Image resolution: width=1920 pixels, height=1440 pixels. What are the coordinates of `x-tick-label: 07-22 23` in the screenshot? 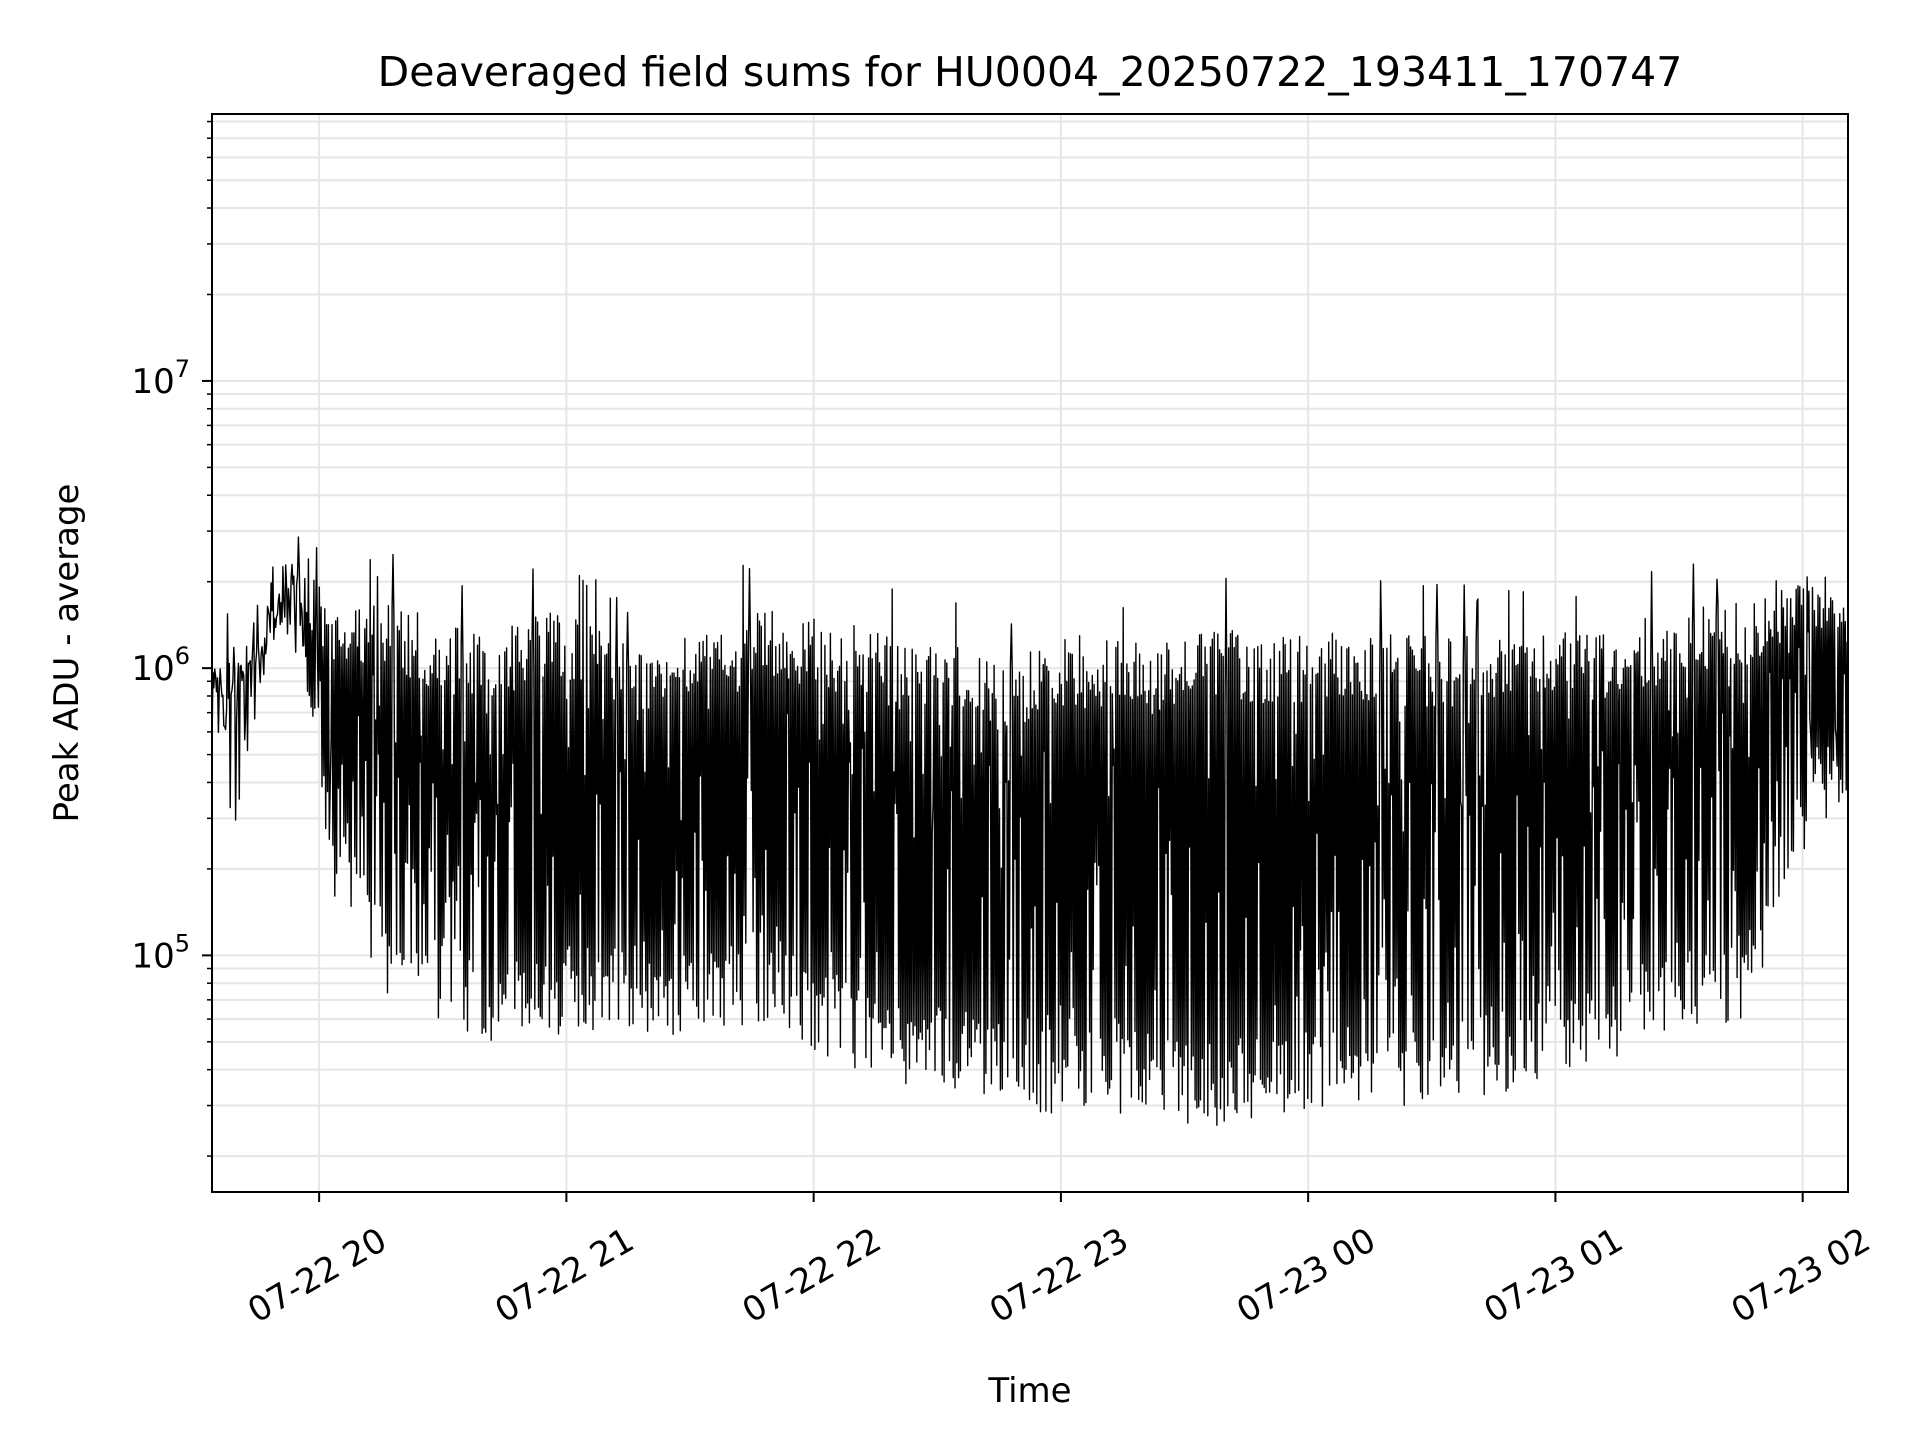 It's located at (1059, 1275).